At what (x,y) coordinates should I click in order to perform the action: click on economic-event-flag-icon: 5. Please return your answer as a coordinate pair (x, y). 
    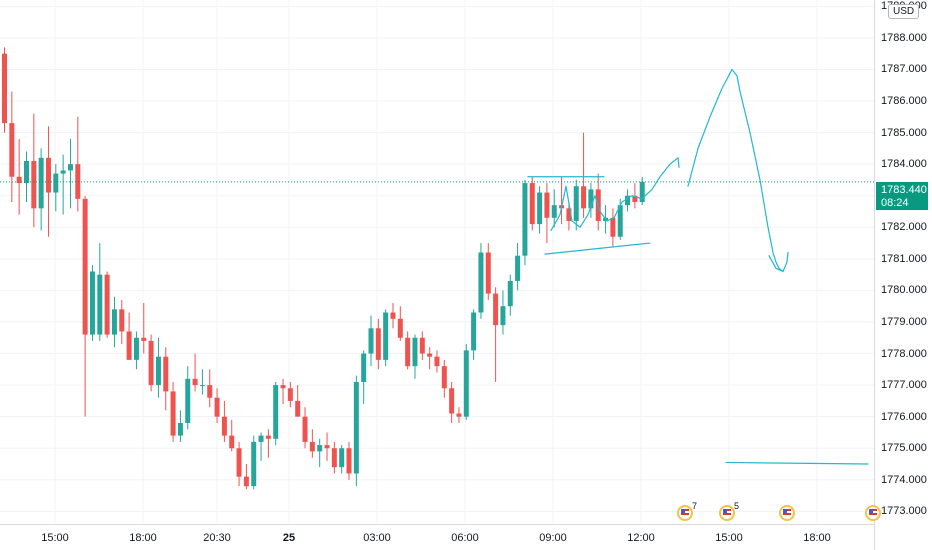
    Looking at the image, I should click on (729, 511).